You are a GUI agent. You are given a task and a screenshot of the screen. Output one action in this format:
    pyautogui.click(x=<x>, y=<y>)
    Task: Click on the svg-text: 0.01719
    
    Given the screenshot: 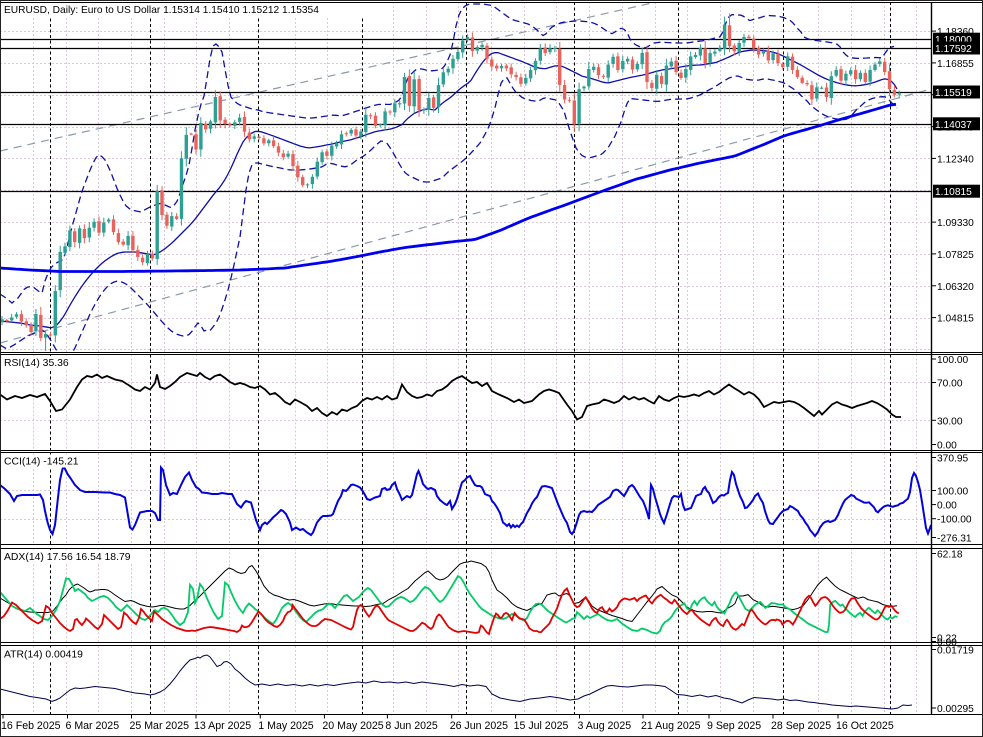 What is the action you would take?
    pyautogui.click(x=955, y=651)
    